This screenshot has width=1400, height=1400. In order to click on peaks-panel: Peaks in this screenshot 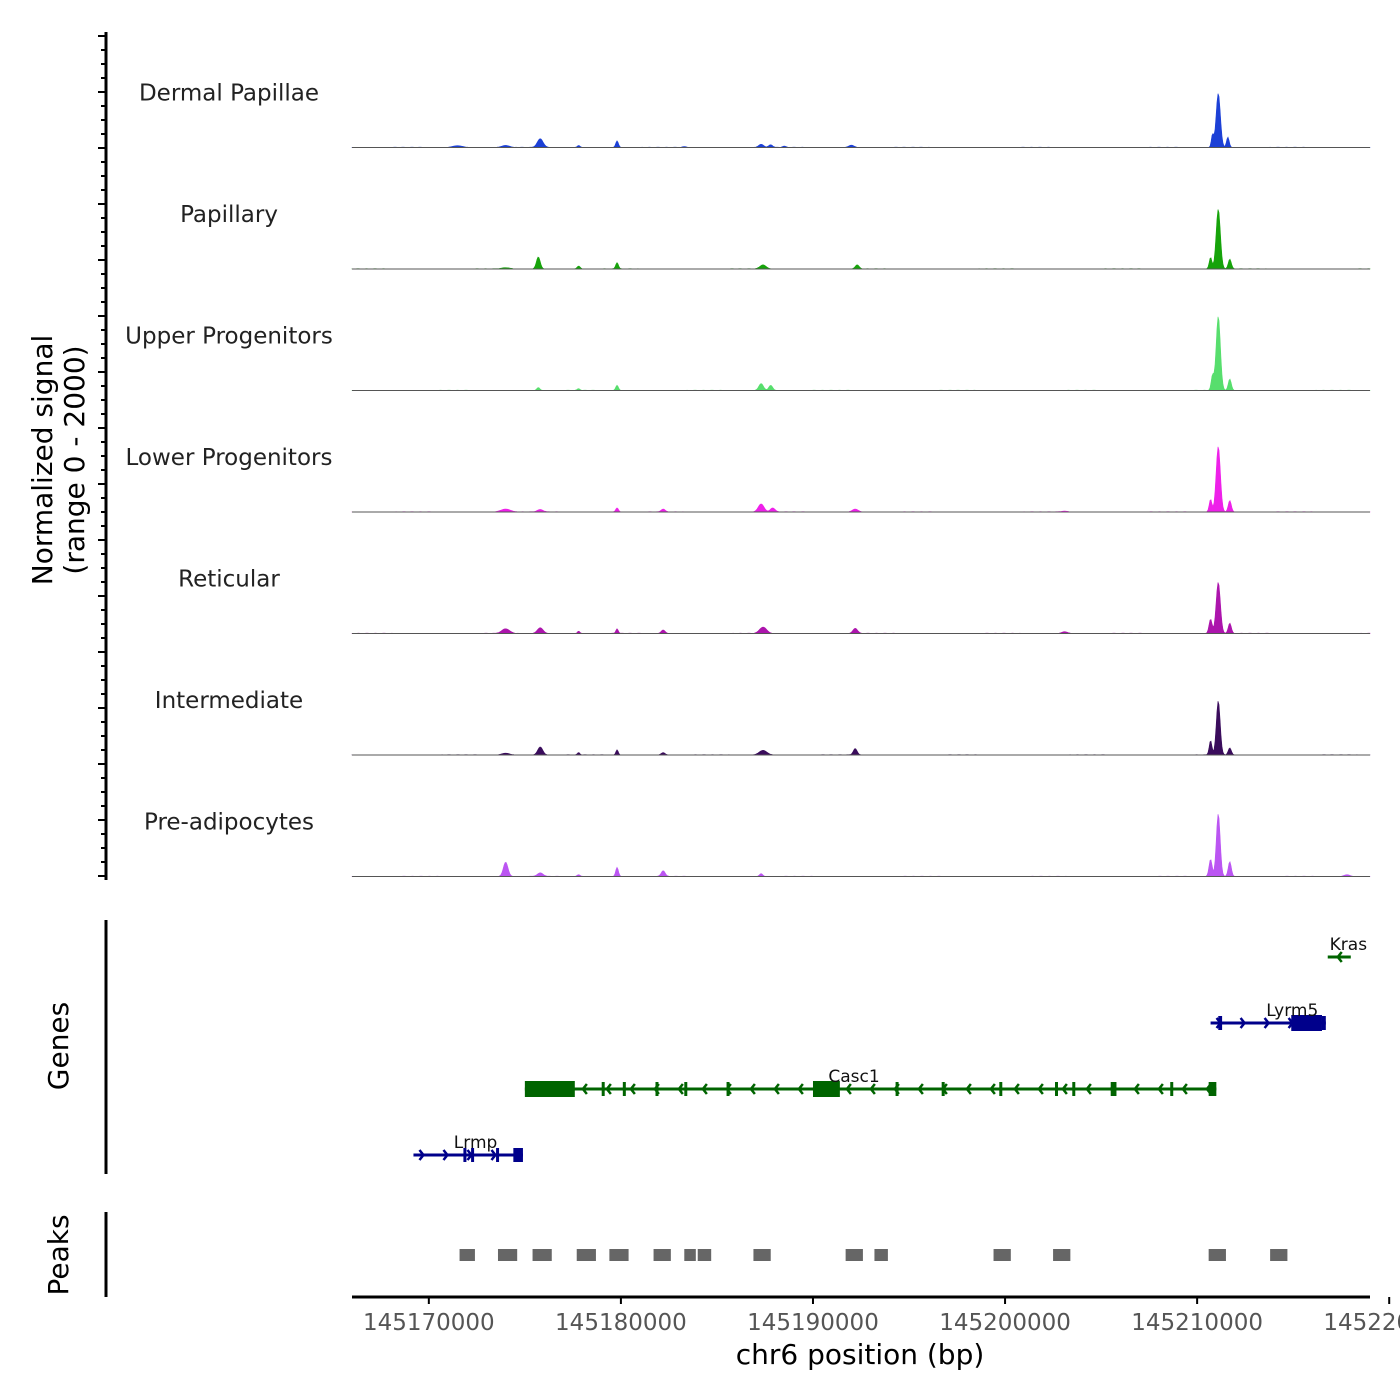, I will do `click(665, 1254)`.